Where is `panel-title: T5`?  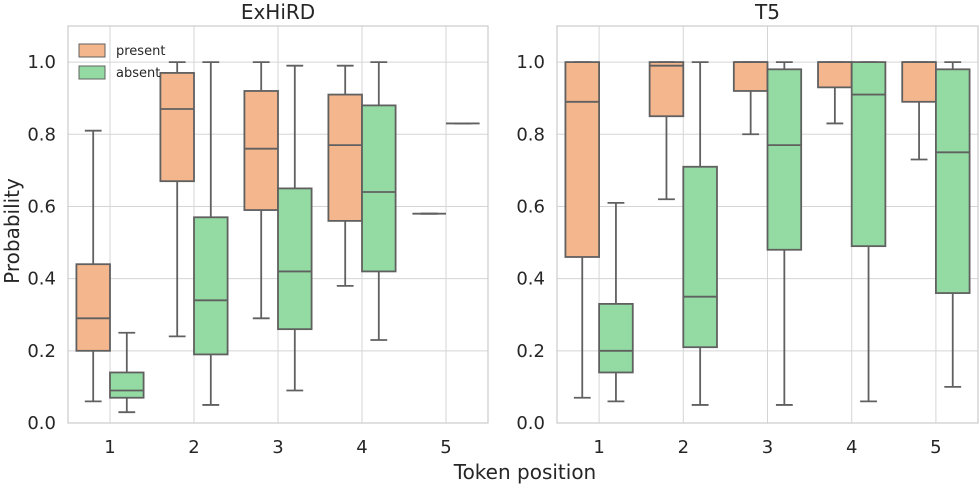
panel-title: T5 is located at coordinates (767, 12).